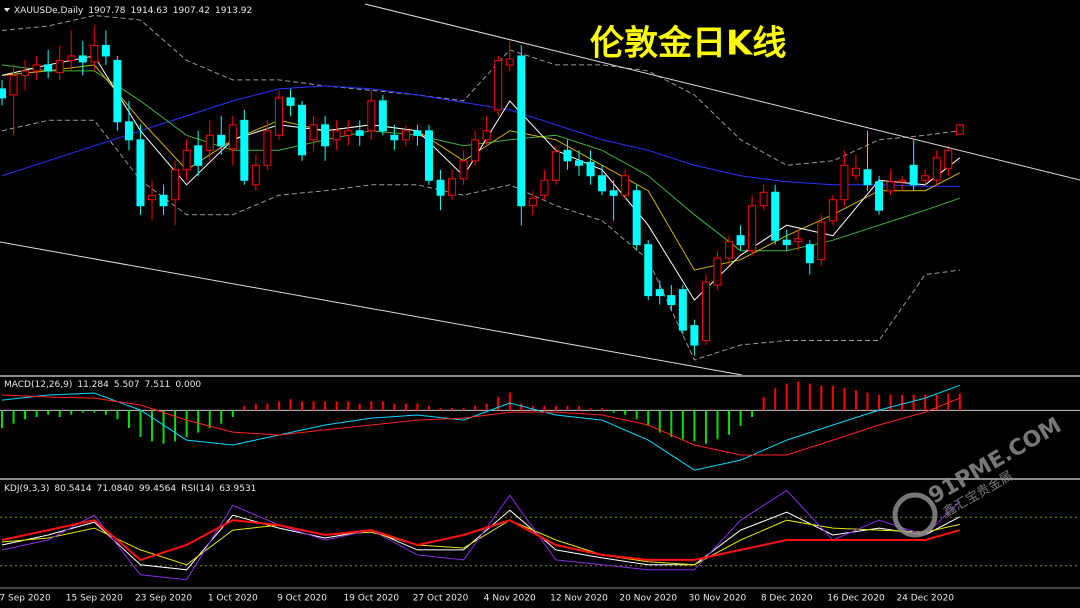 Image resolution: width=1080 pixels, height=608 pixels. Describe the element at coordinates (915, 515) in the screenshot. I see `watermark-logo` at that location.